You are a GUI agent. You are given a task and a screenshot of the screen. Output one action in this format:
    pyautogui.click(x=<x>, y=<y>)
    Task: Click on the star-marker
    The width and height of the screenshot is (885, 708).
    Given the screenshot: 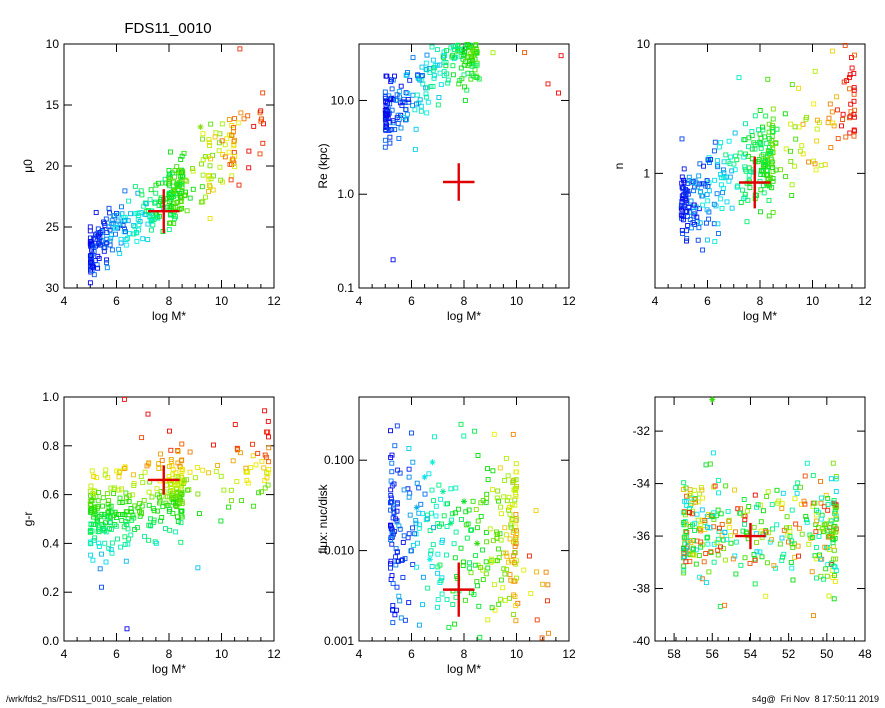 What is the action you would take?
    pyautogui.click(x=477, y=543)
    